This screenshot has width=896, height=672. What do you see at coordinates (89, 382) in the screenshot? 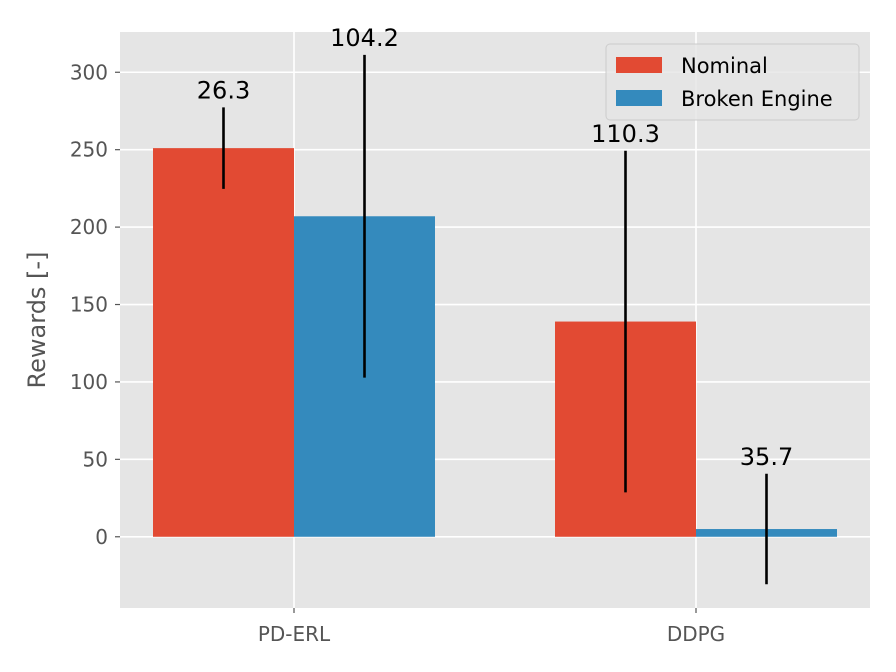
I see `y-tick-label: 100` at bounding box center [89, 382].